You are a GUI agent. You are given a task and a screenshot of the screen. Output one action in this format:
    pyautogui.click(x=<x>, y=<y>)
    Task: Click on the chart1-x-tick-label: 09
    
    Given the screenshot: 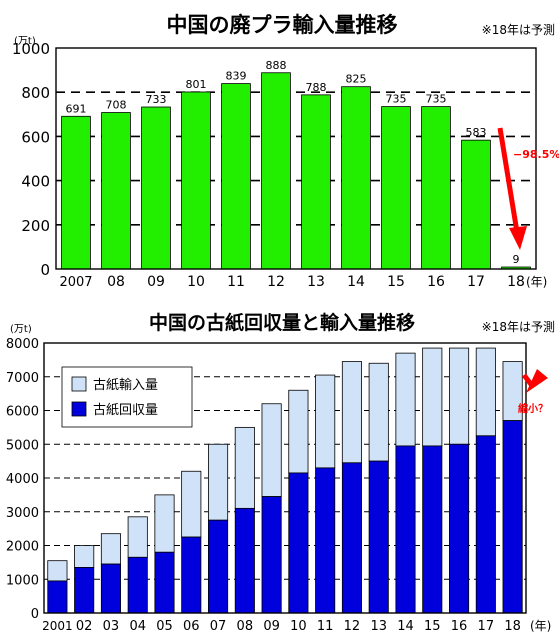 What is the action you would take?
    pyautogui.click(x=156, y=282)
    